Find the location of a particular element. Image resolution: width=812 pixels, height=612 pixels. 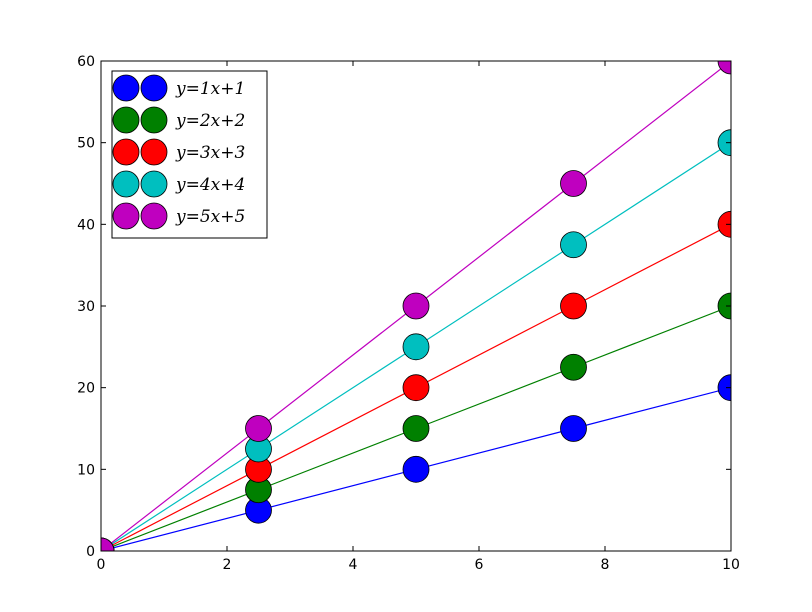

legend-label: y=3x+3 is located at coordinates (210, 153).